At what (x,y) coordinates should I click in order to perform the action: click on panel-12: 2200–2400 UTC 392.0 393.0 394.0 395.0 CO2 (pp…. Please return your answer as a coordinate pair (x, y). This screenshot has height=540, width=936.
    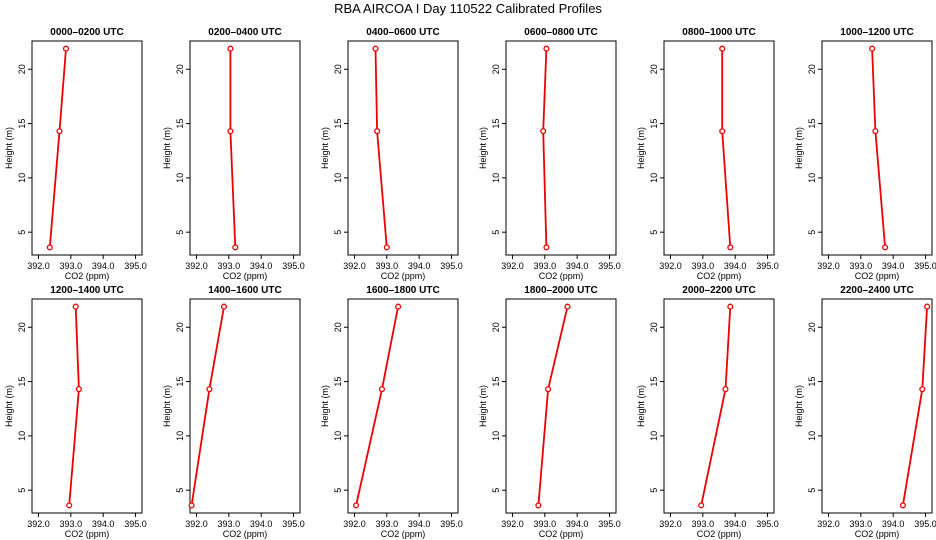
    Looking at the image, I should click on (865, 412).